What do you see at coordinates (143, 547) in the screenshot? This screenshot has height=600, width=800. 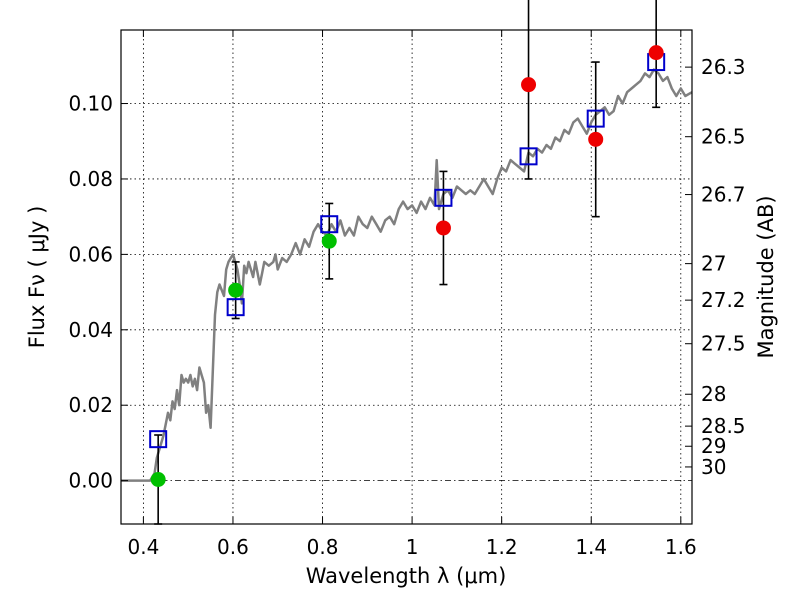 I see `x-tick-label: 0.4` at bounding box center [143, 547].